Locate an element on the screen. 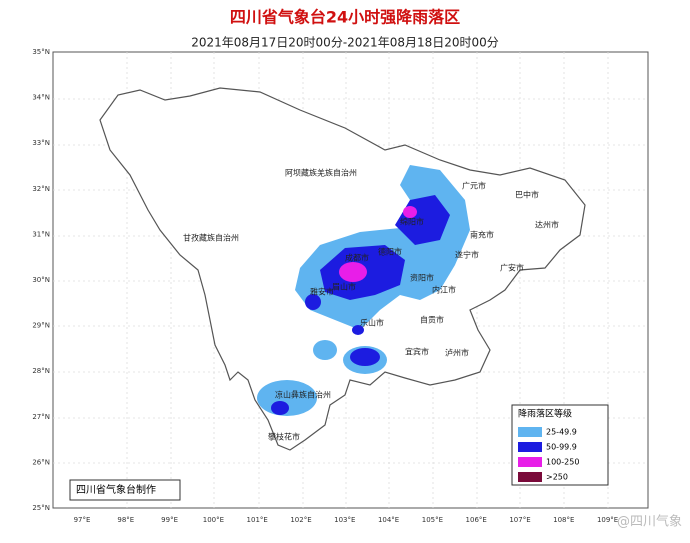  lat-label: 32°N is located at coordinates (41, 189).